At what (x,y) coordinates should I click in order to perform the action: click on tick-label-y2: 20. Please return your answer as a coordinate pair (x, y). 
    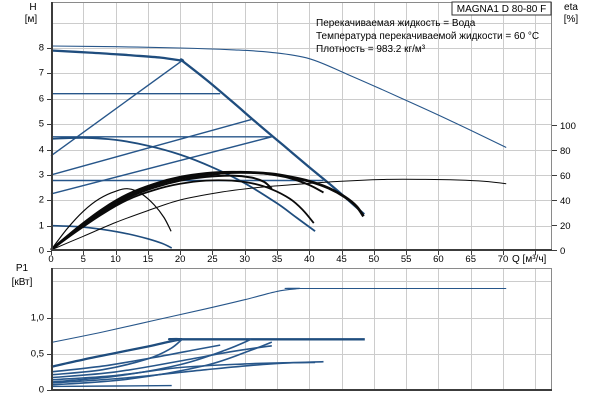
    Looking at the image, I should click on (565, 226).